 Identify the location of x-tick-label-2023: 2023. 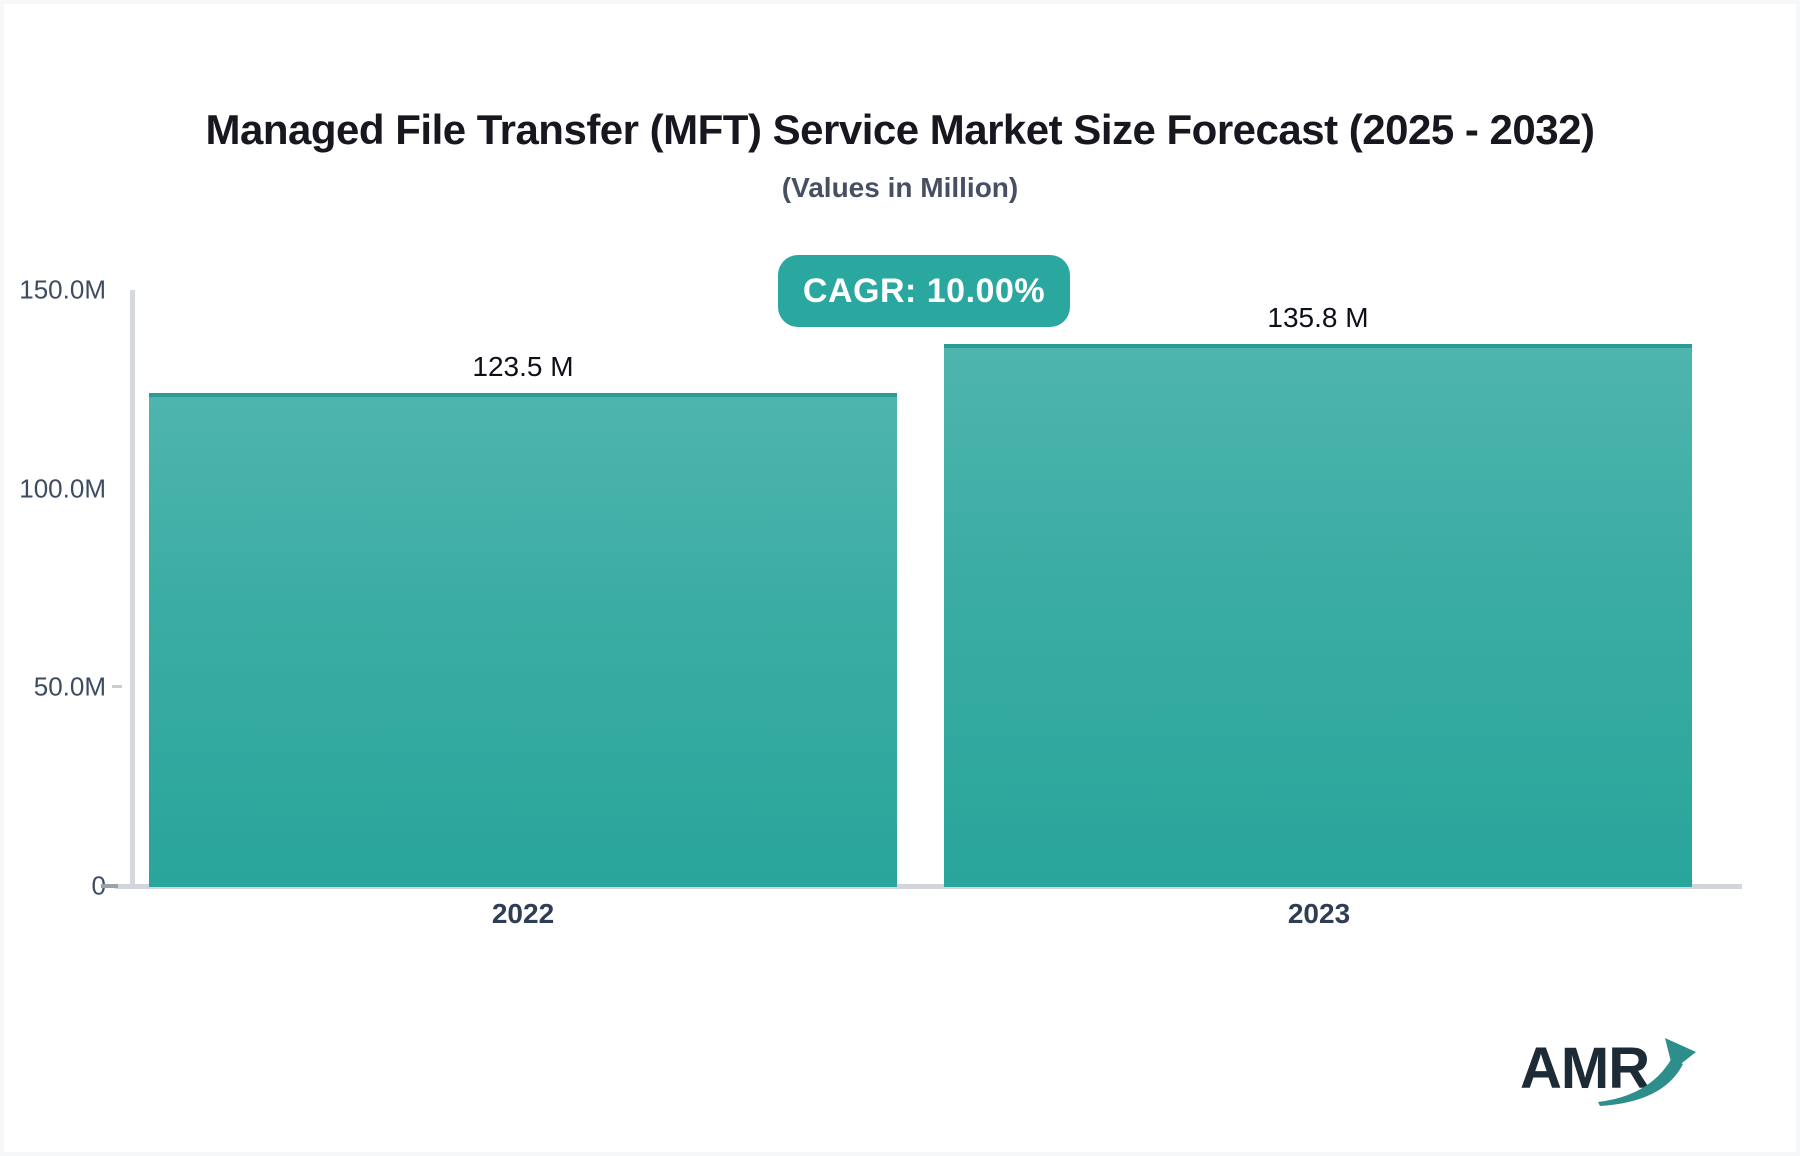
(1319, 913).